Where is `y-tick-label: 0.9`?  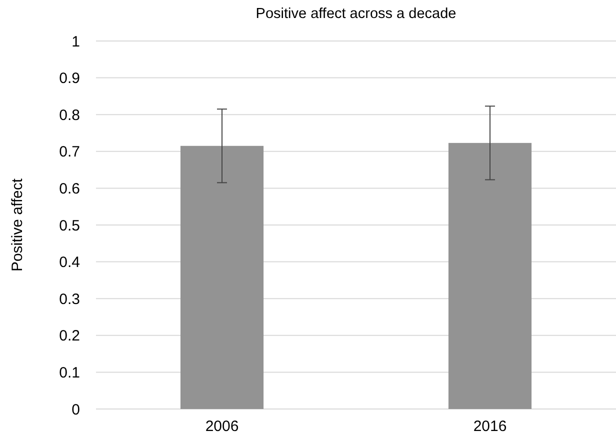 y-tick-label: 0.9 is located at coordinates (69, 79).